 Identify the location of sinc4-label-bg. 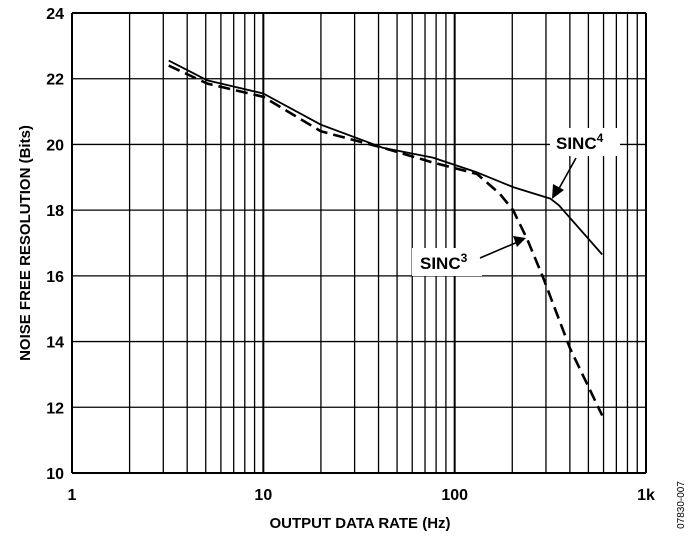
(585, 142).